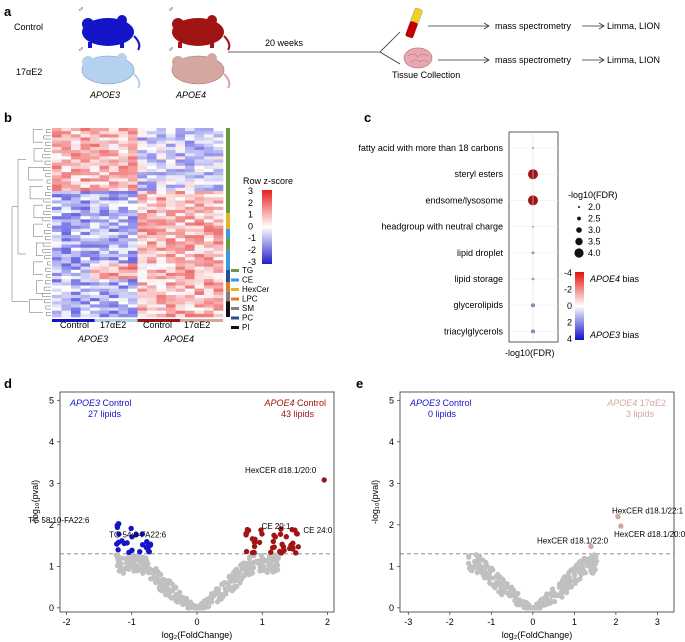 This screenshot has width=685, height=642. Describe the element at coordinates (359, 383) in the screenshot. I see `panel-label-e: e` at that location.